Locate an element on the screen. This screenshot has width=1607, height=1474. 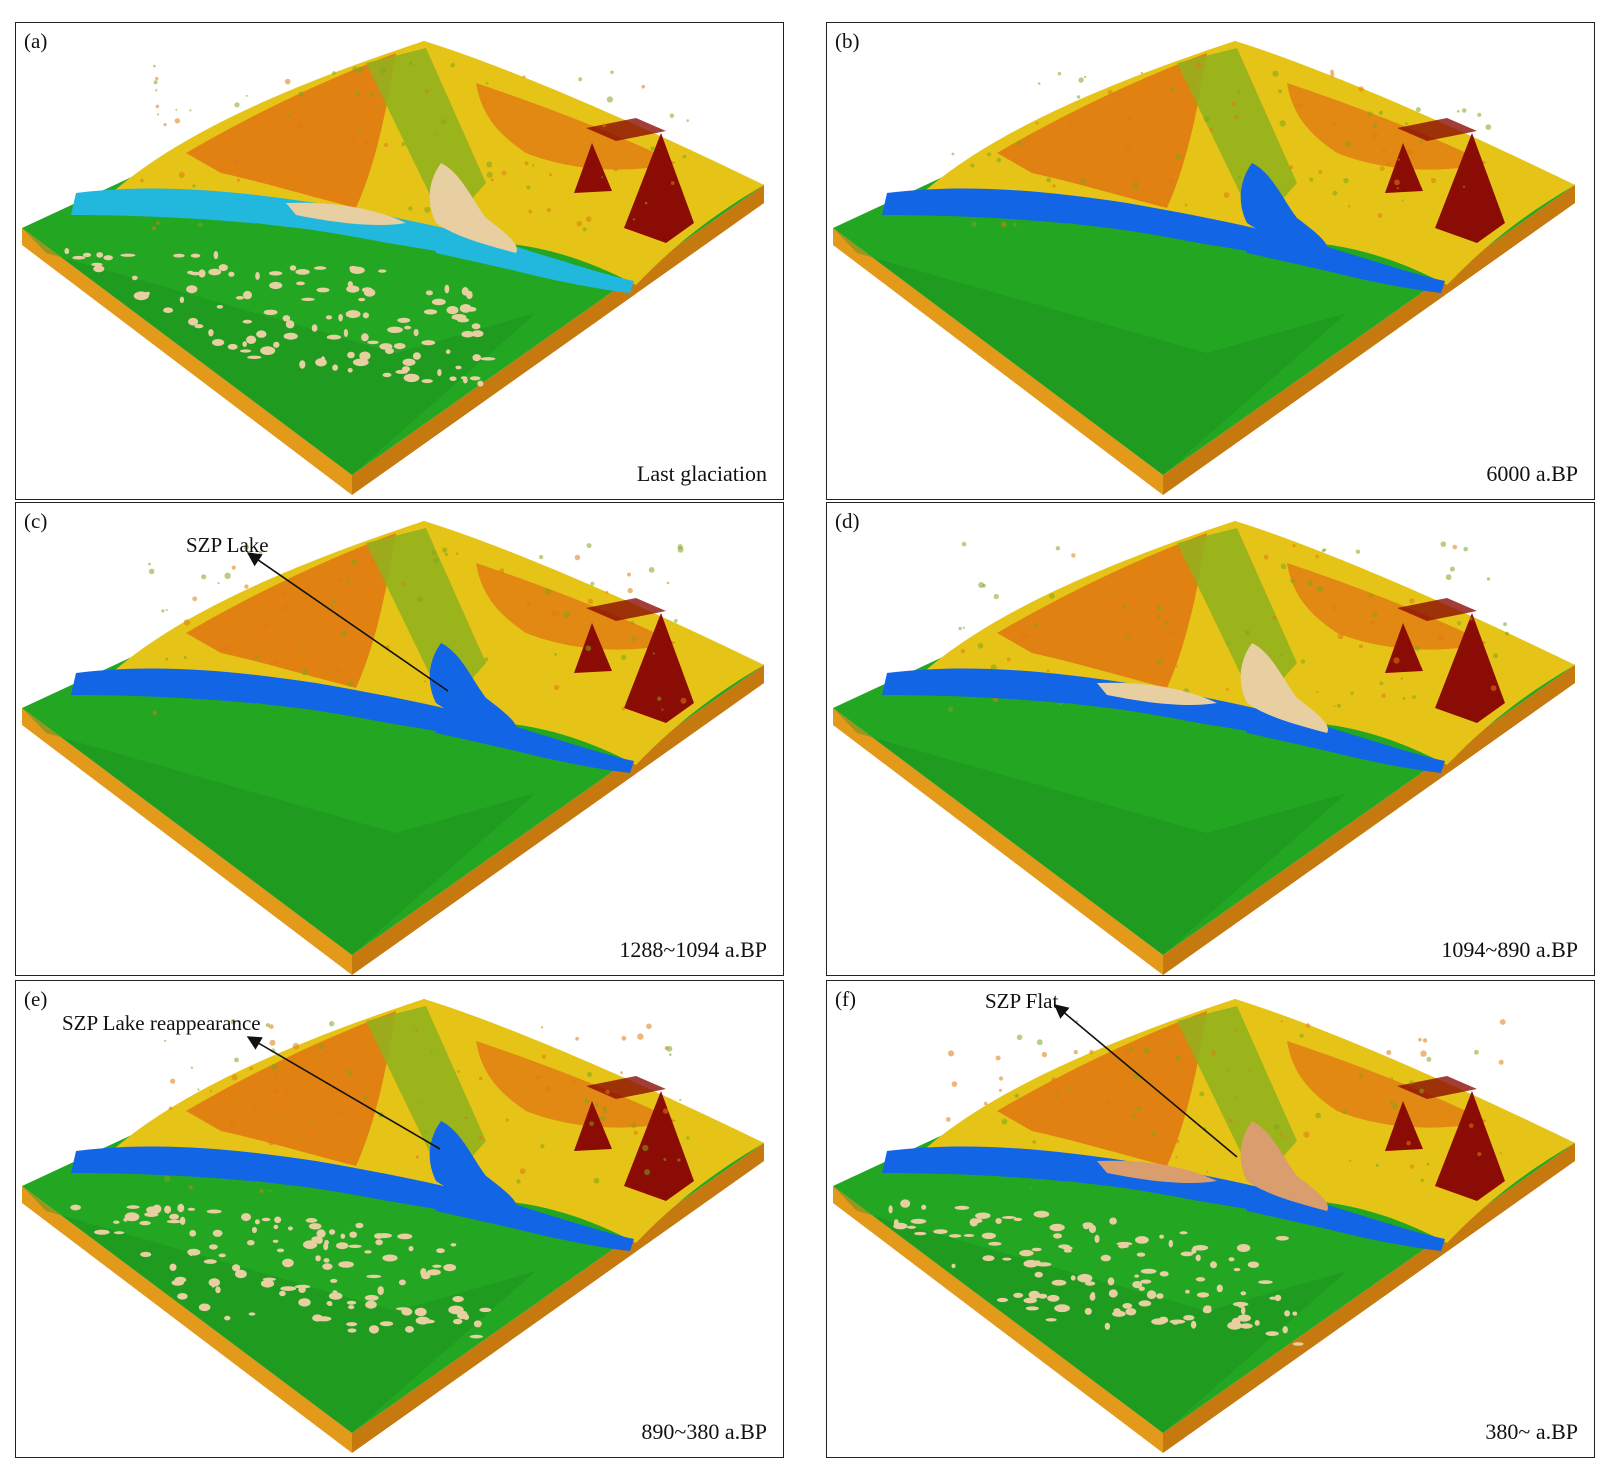
panel-label: (b) is located at coordinates (847, 41).